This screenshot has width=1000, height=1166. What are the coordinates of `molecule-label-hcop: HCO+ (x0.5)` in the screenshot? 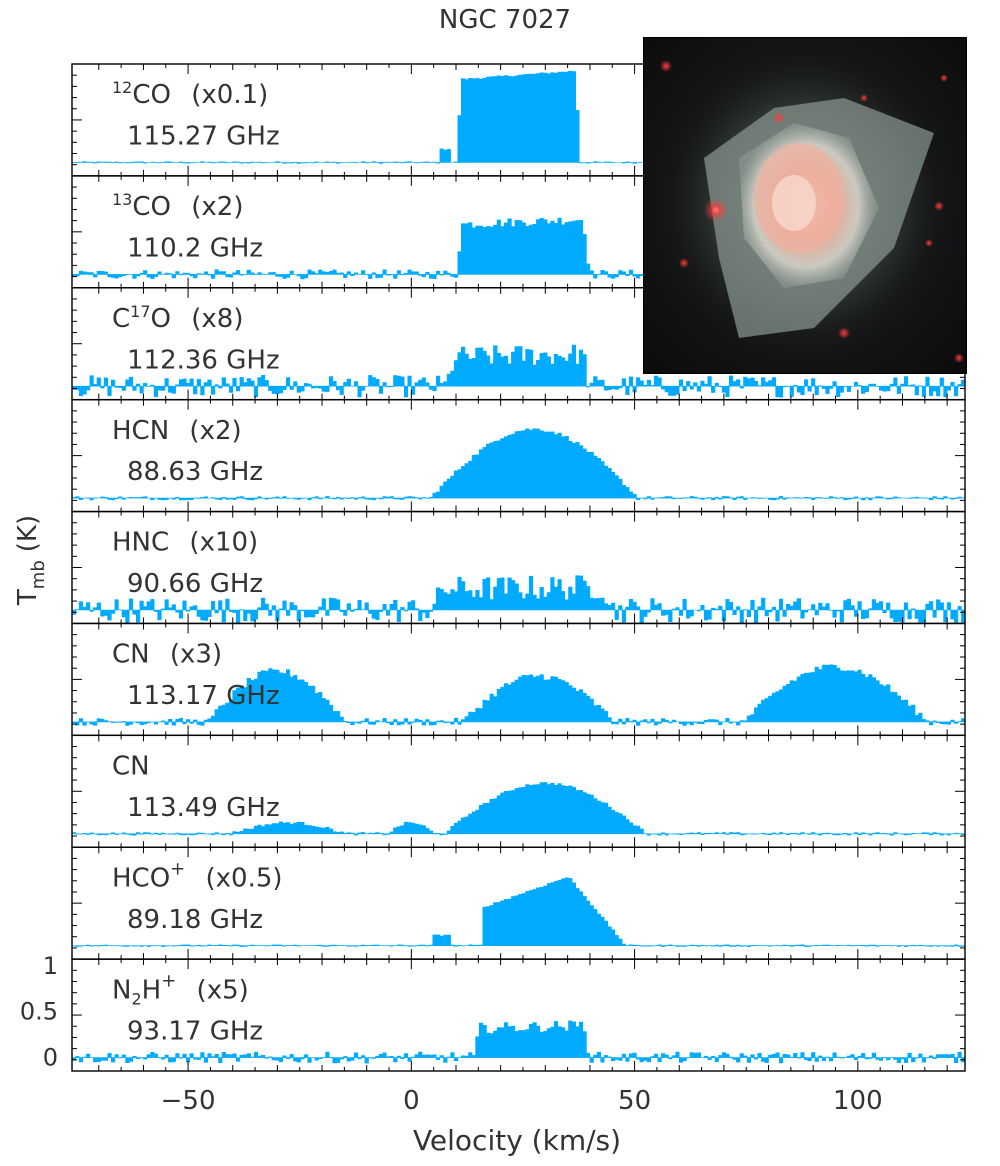 It's located at (197, 875).